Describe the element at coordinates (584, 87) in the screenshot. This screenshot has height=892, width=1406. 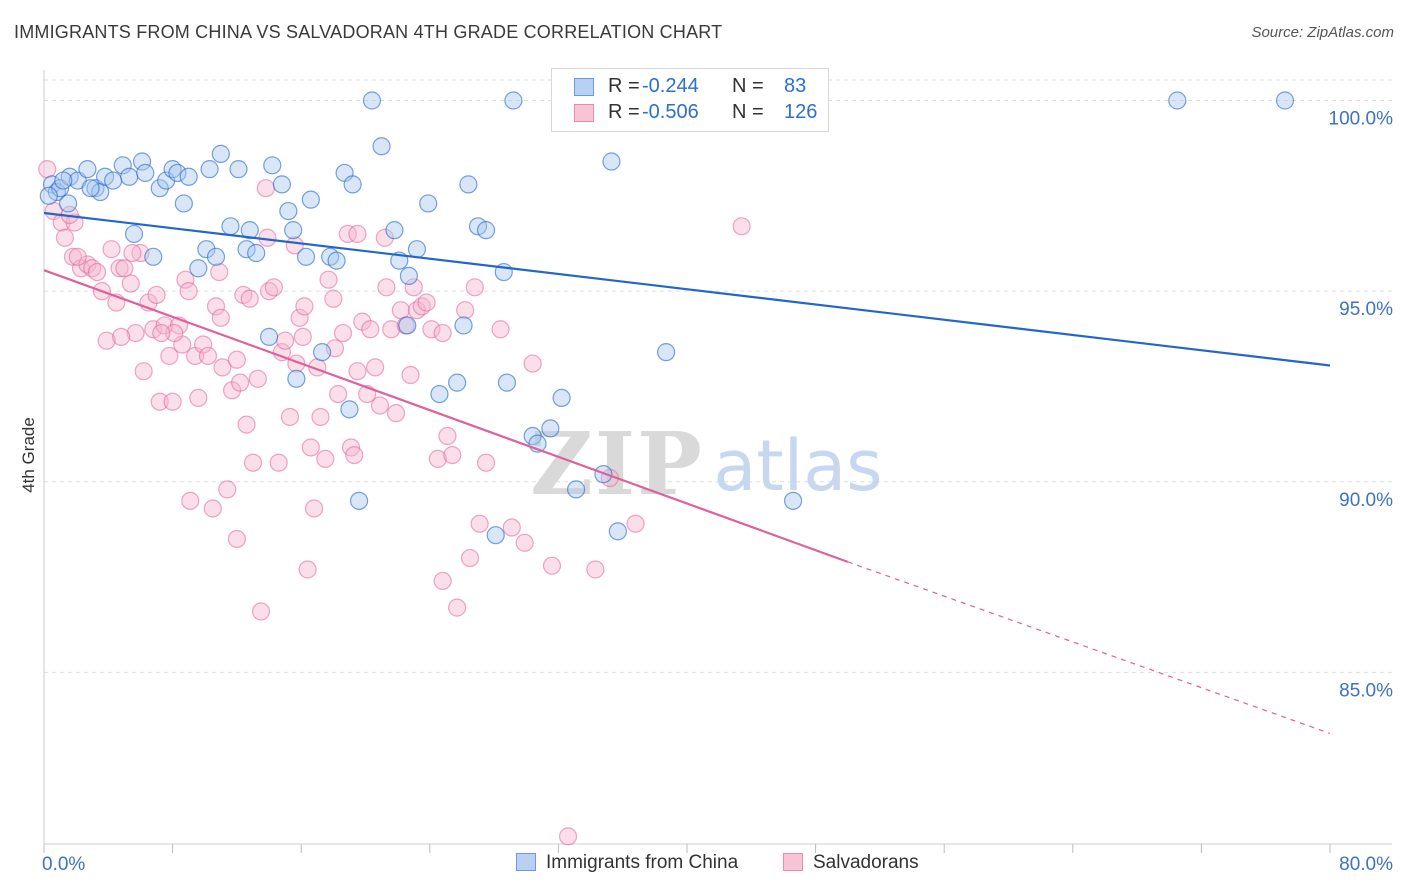
I see `china-swatch` at that location.